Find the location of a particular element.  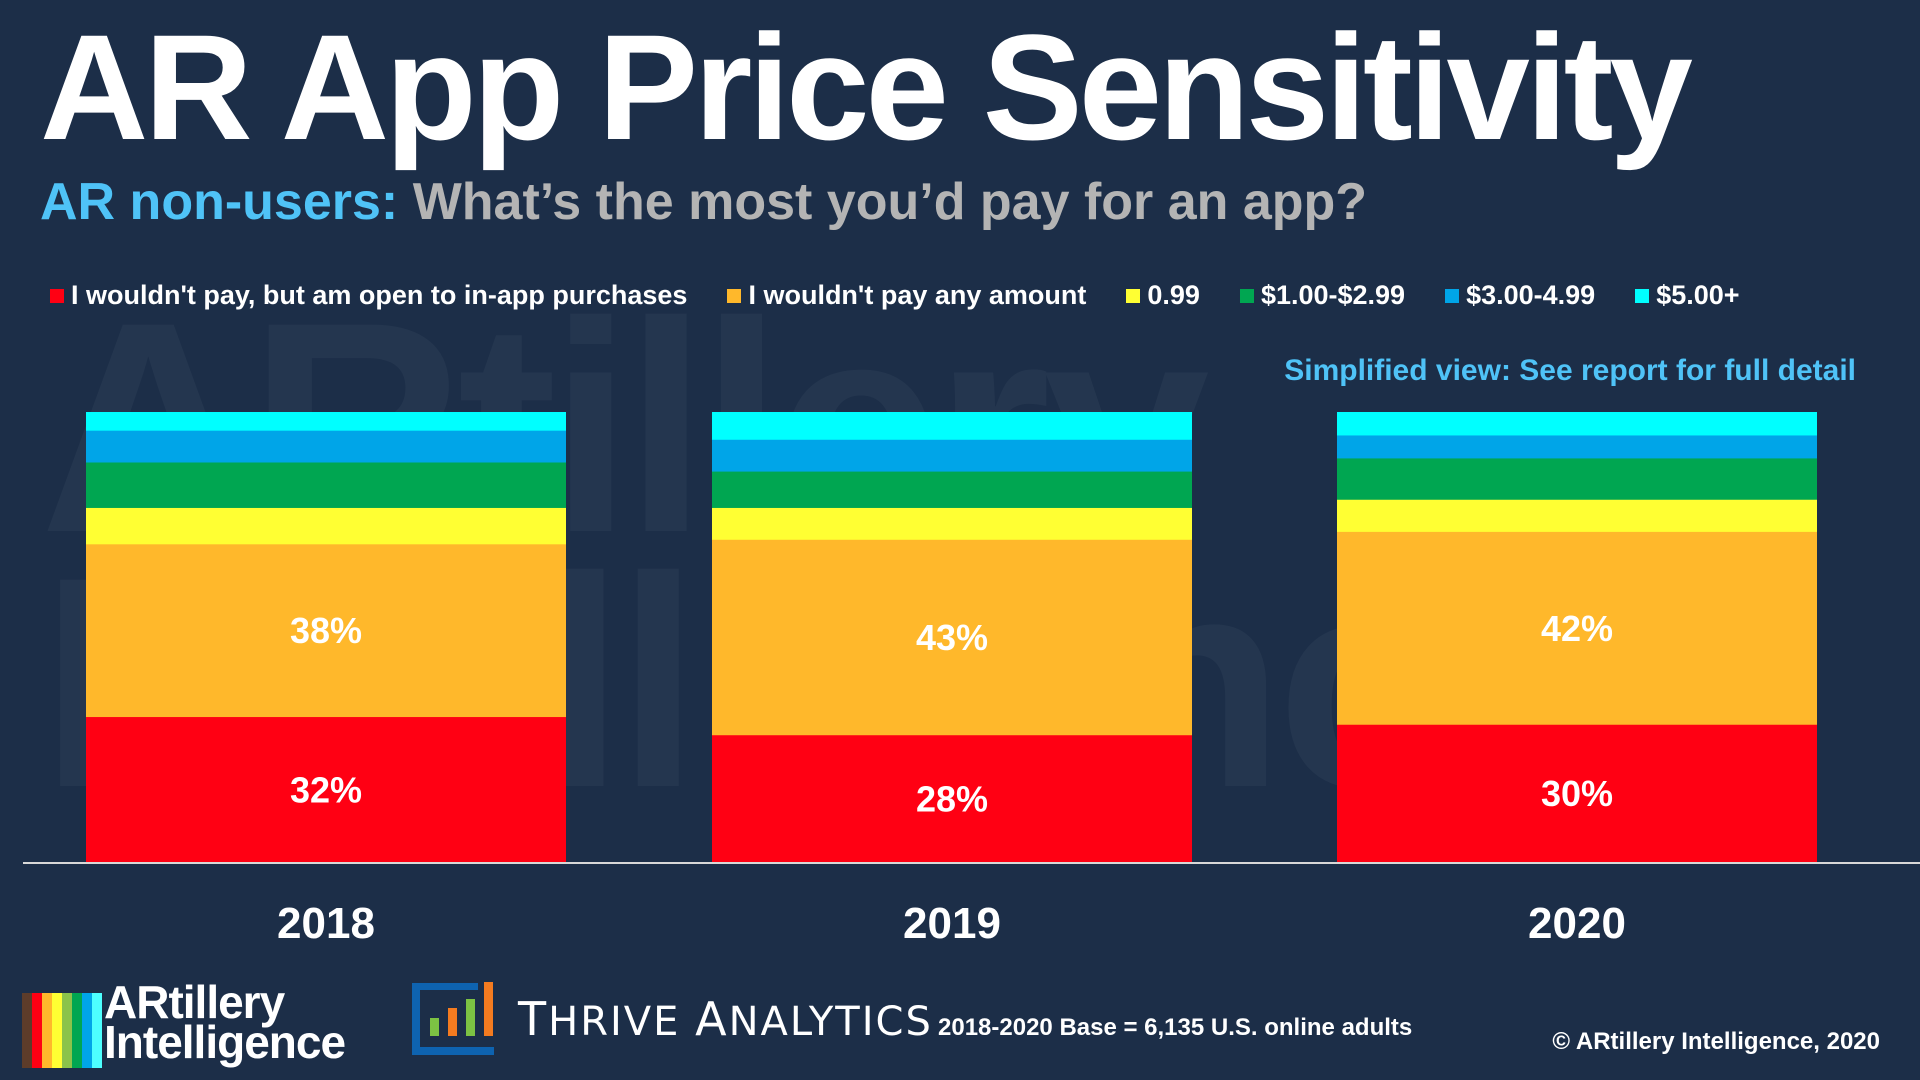

data-label: 32% is located at coordinates (326, 789).